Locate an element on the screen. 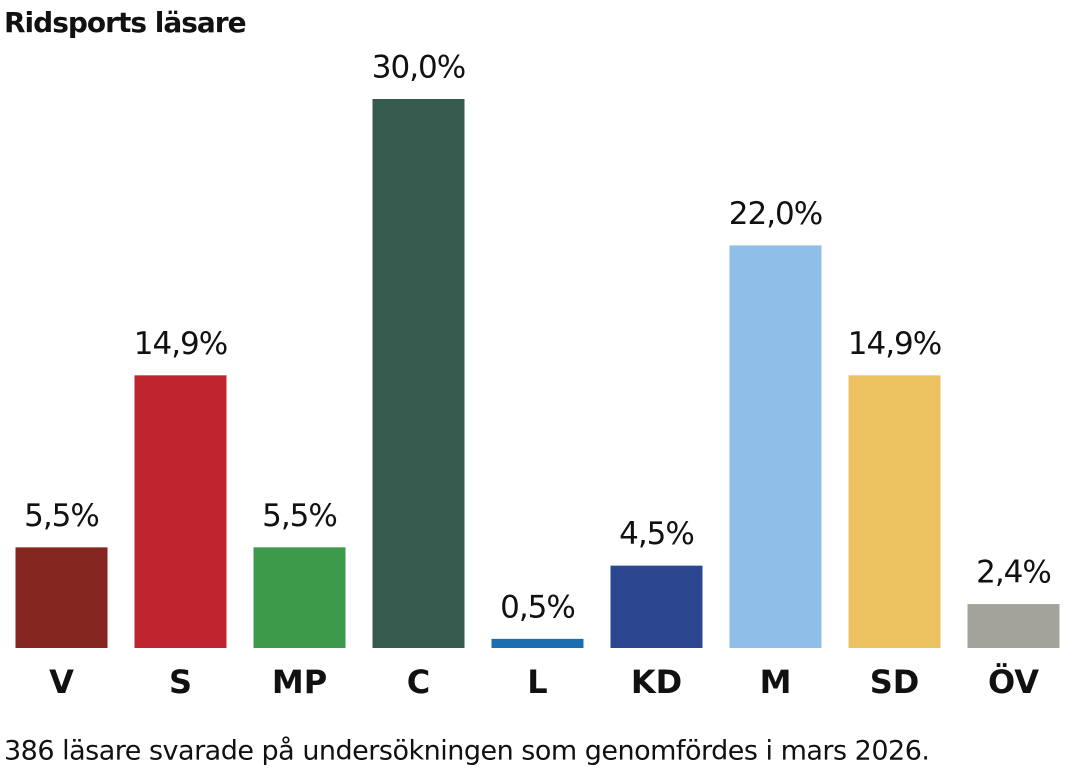  x-tick-label: M is located at coordinates (776, 682).